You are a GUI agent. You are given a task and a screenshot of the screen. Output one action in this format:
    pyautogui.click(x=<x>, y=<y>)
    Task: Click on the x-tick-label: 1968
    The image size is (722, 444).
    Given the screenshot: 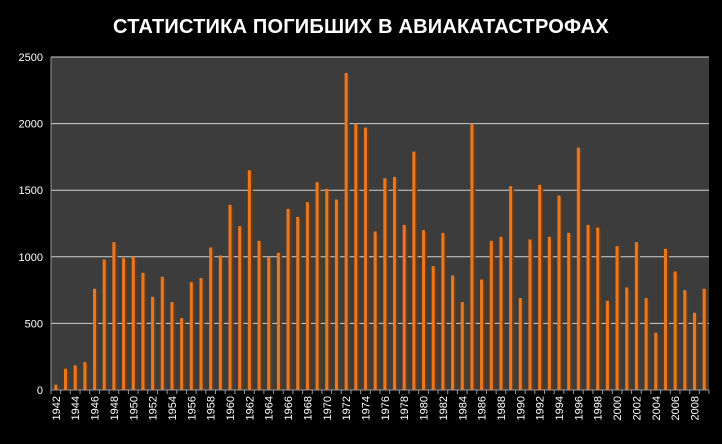 What is the action you would take?
    pyautogui.click(x=308, y=408)
    